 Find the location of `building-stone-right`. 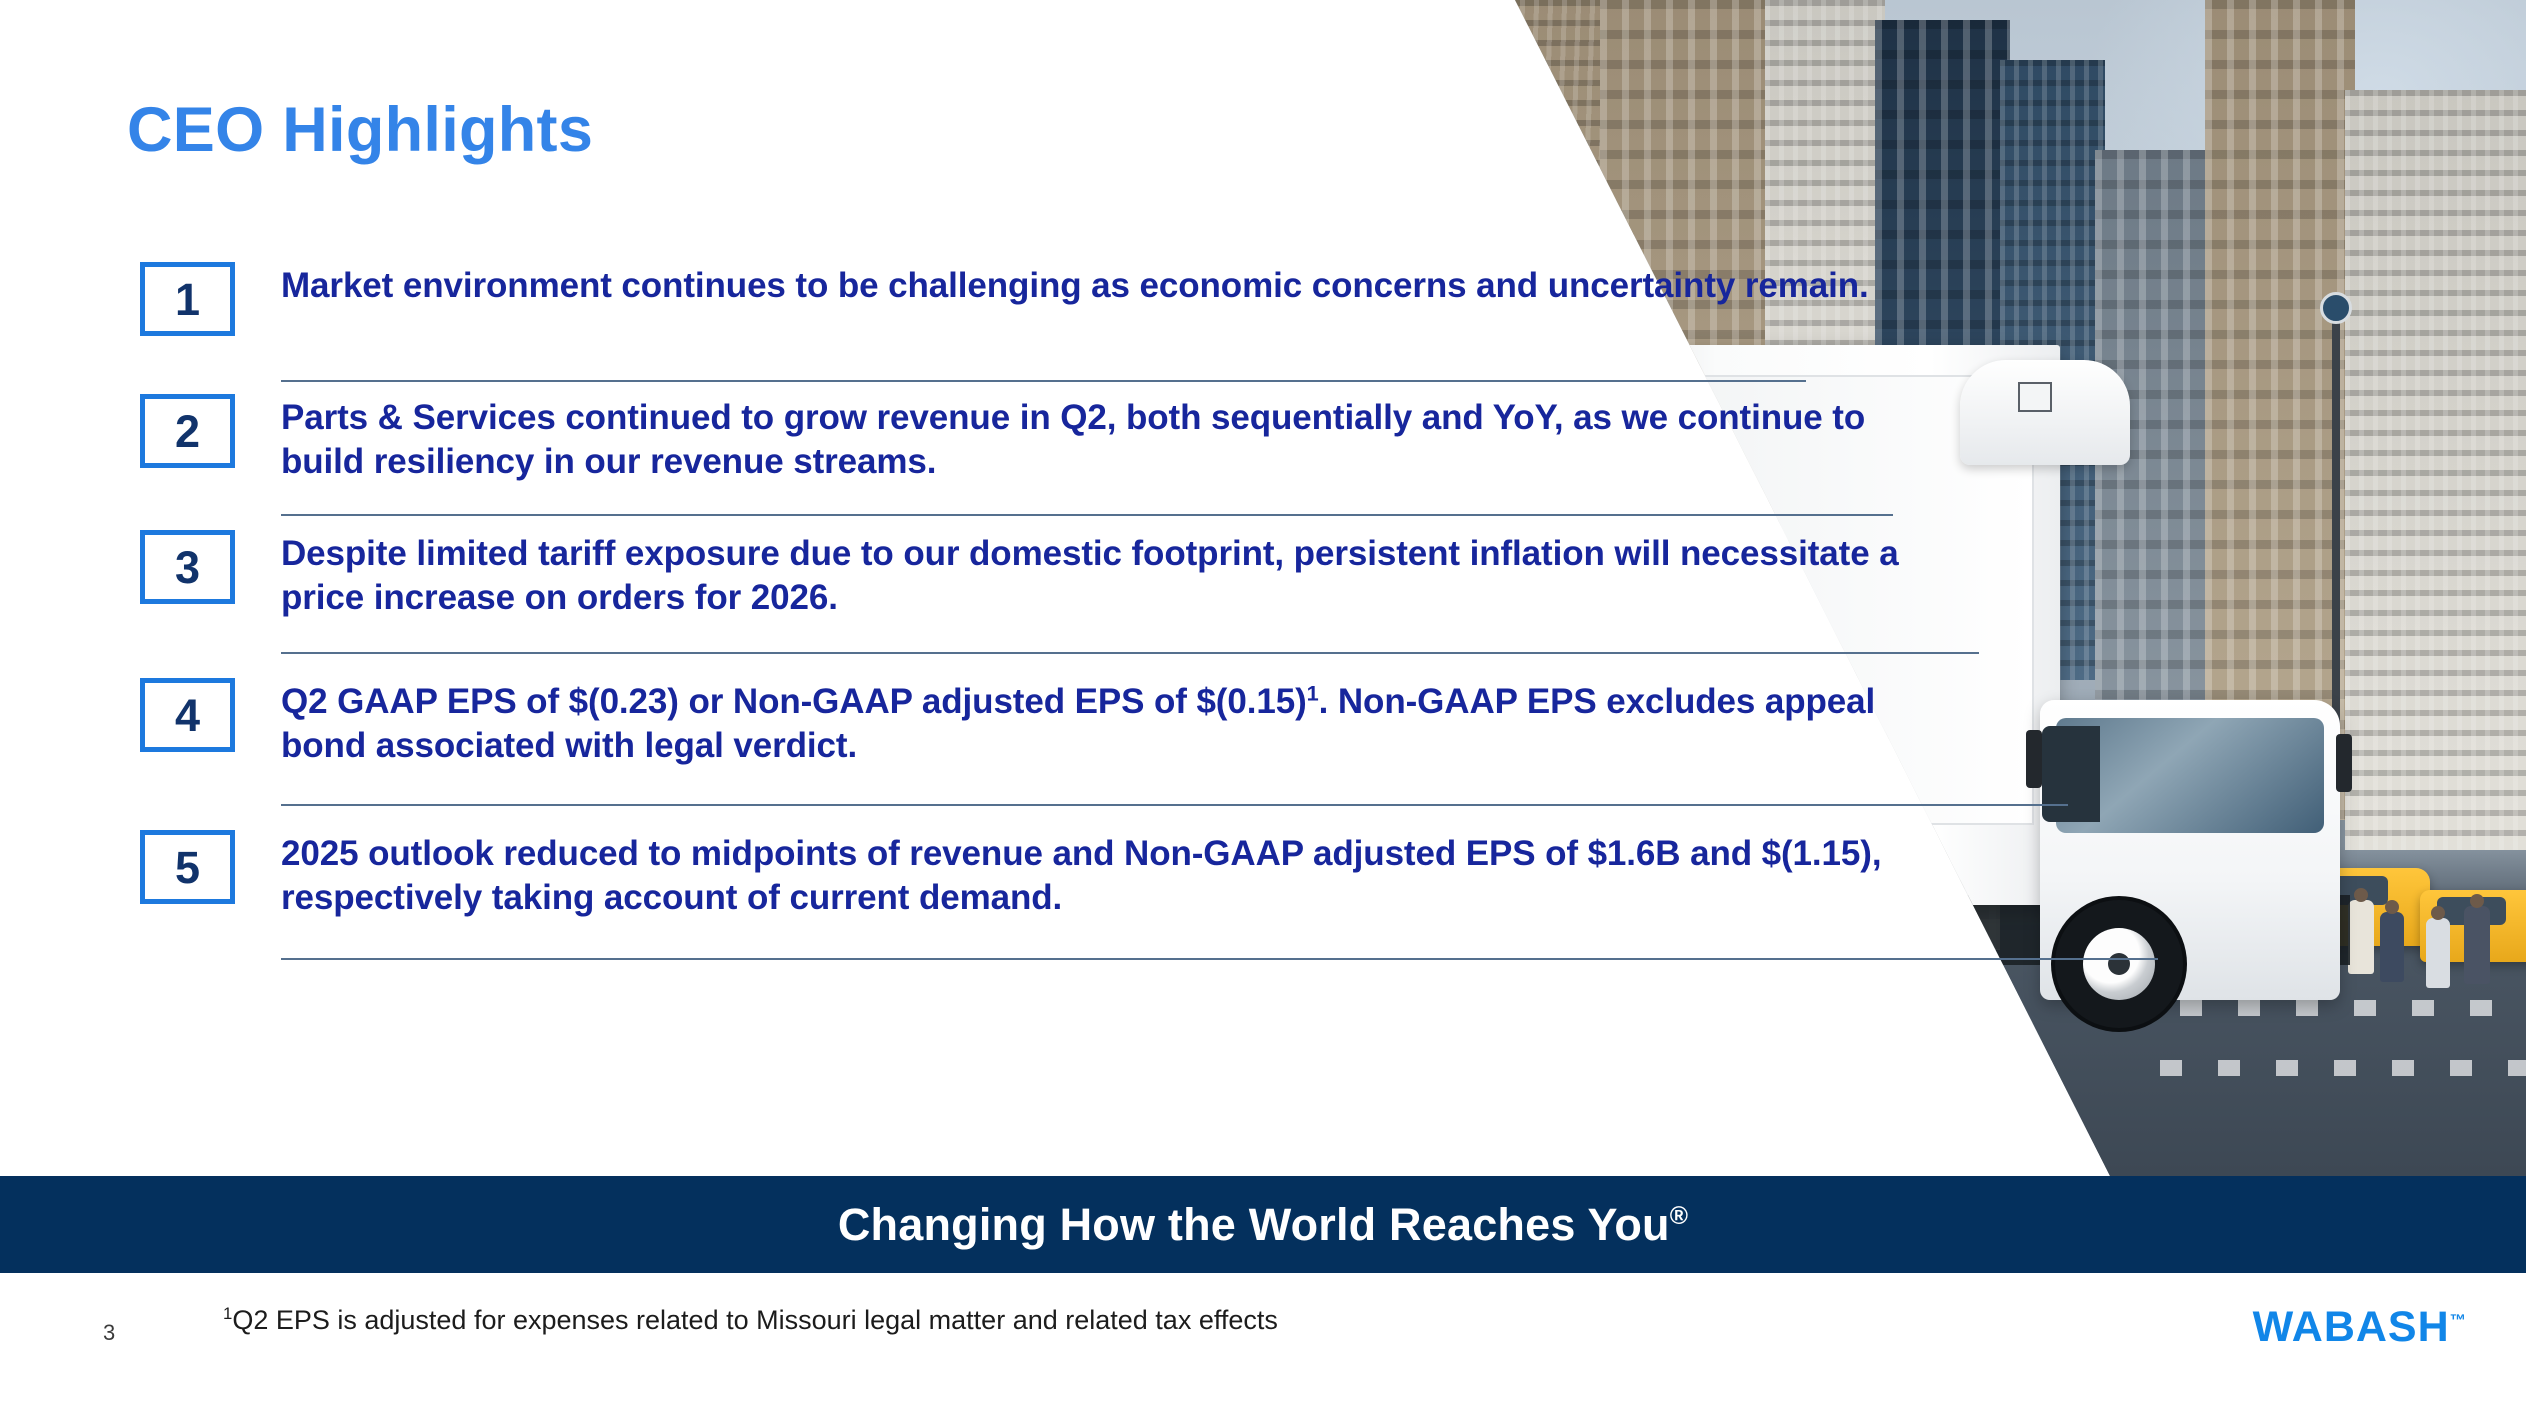

building-stone-right is located at coordinates (2435, 470).